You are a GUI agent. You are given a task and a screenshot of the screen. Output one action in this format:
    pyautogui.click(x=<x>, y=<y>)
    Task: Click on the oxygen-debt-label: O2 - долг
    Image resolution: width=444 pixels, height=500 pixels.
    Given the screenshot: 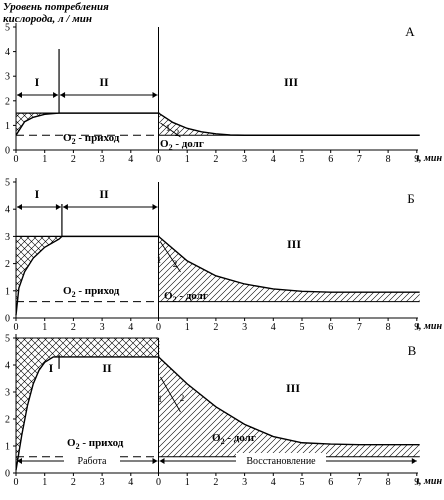 What is the action you would take?
    pyautogui.click(x=182, y=145)
    